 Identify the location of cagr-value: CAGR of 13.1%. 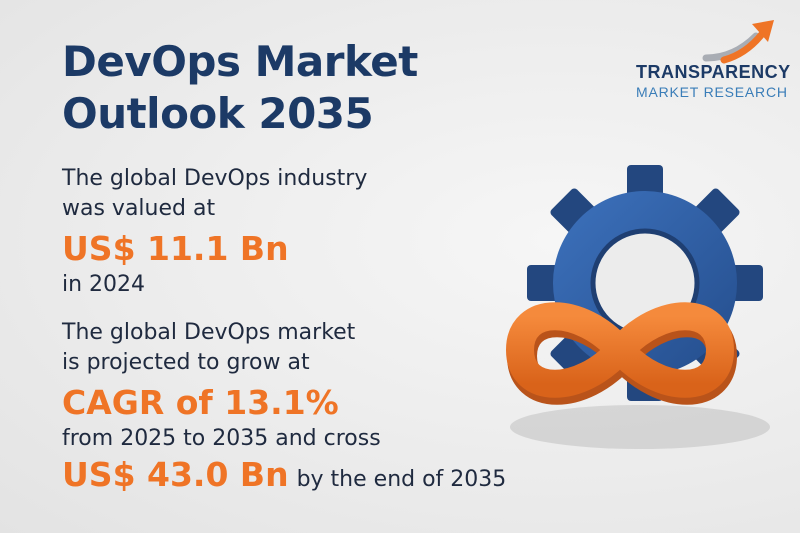
(200, 402).